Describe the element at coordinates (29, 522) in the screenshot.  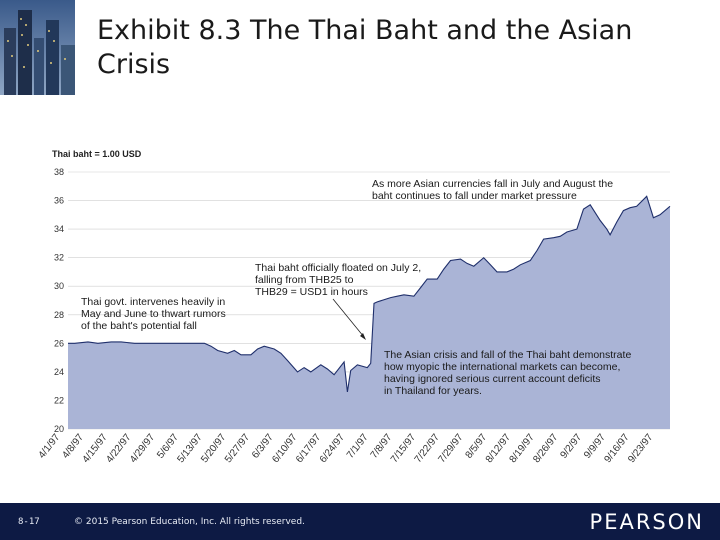
I see `page-number: 8-17` at that location.